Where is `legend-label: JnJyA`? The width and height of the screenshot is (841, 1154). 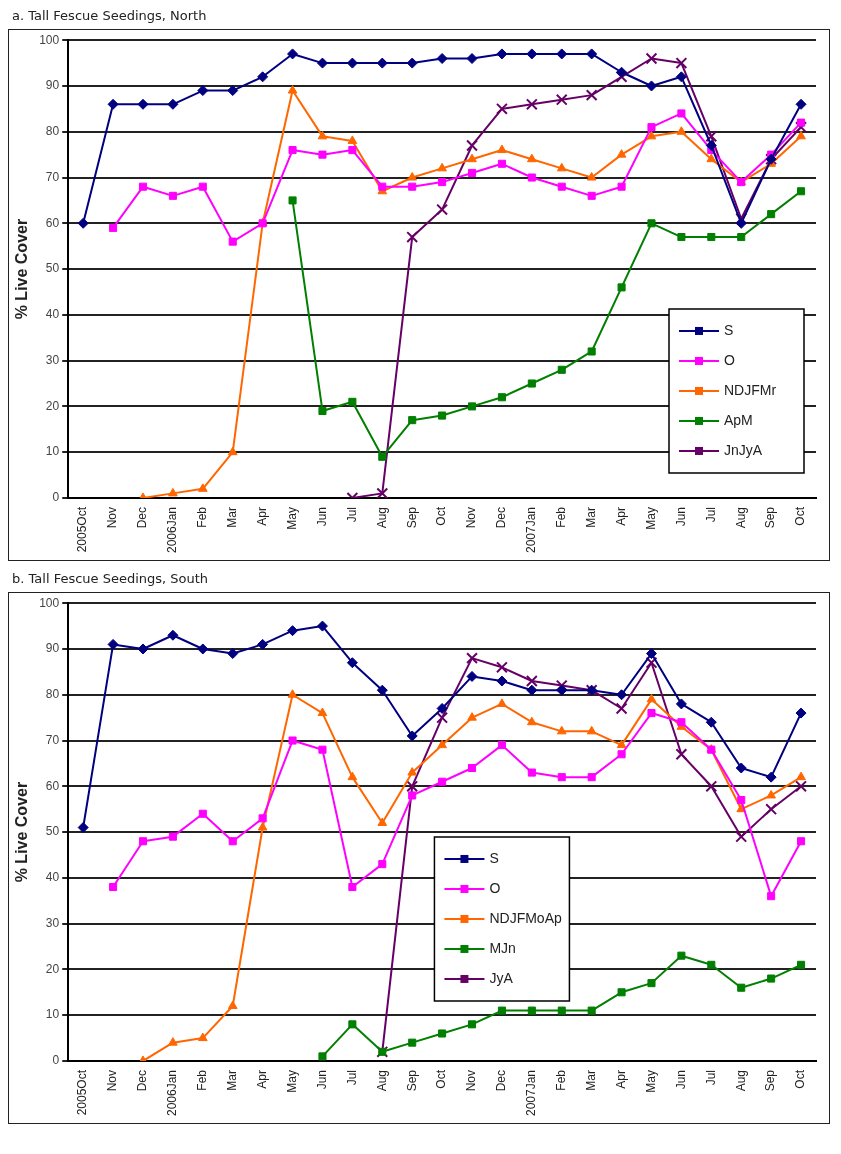 legend-label: JnJyA is located at coordinates (743, 449).